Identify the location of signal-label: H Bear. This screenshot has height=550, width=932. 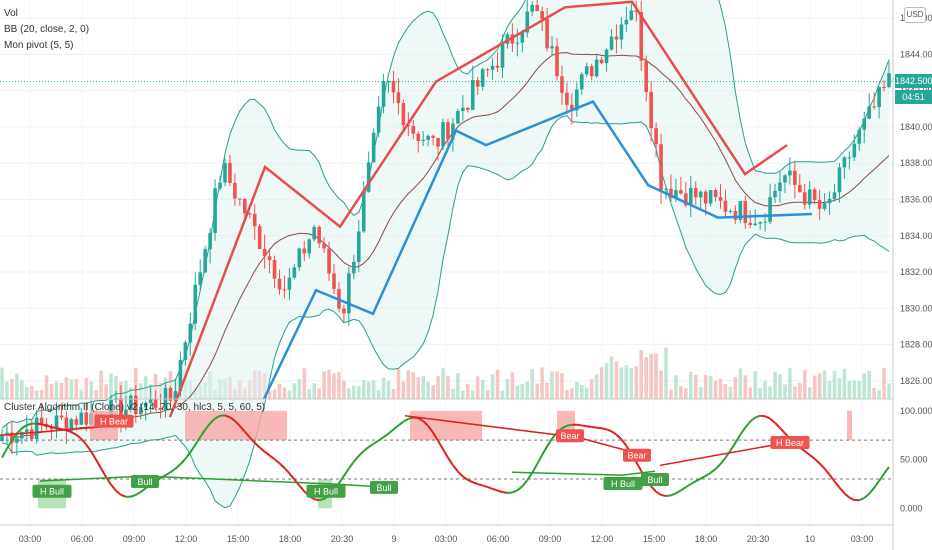
(114, 422).